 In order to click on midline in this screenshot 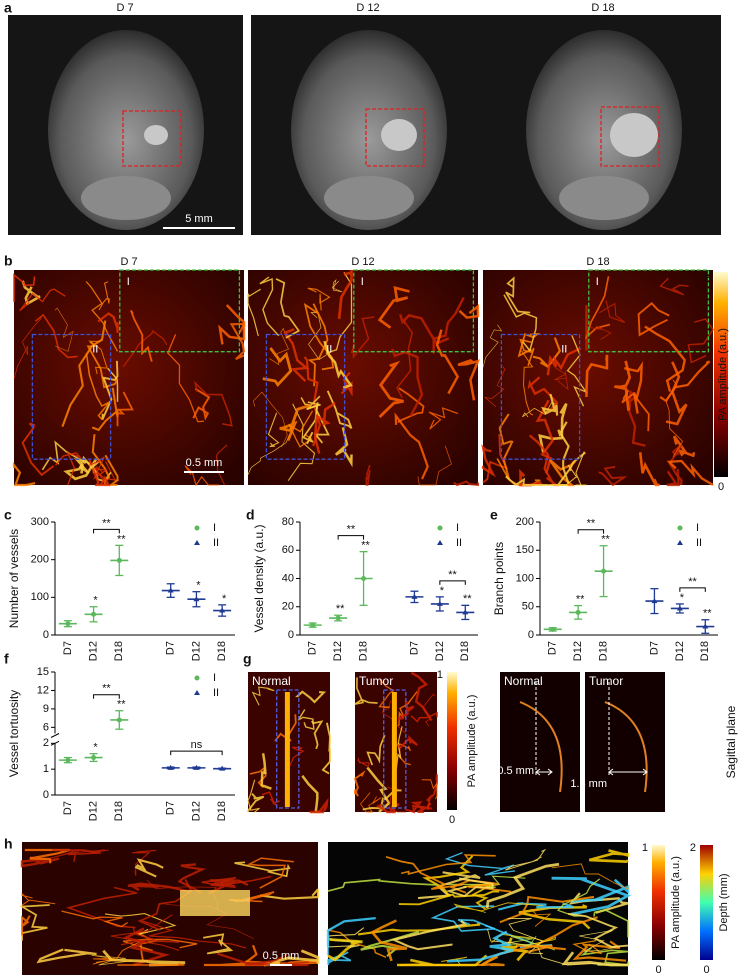, I will do `click(287, 749)`.